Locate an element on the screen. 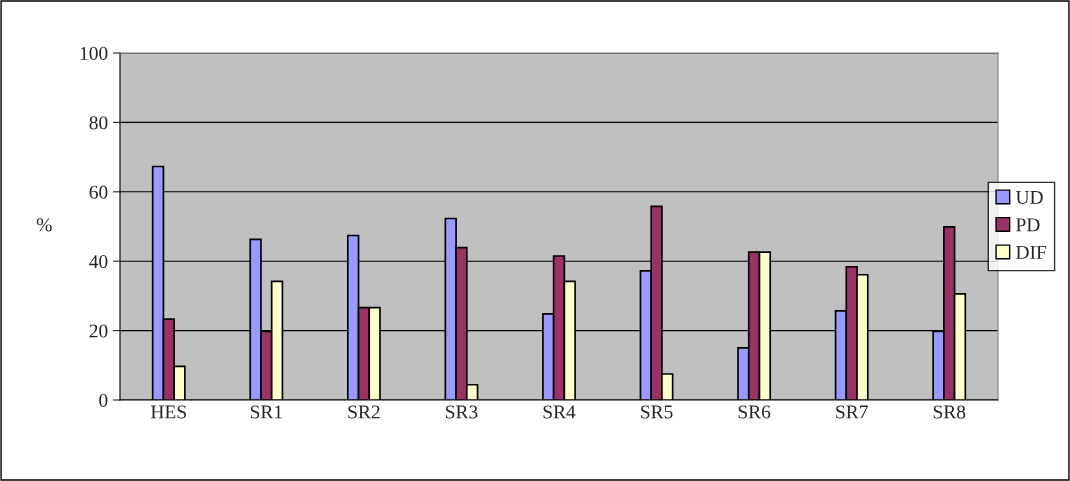 The width and height of the screenshot is (1070, 481). y-tick-label: 20 is located at coordinates (98, 331).